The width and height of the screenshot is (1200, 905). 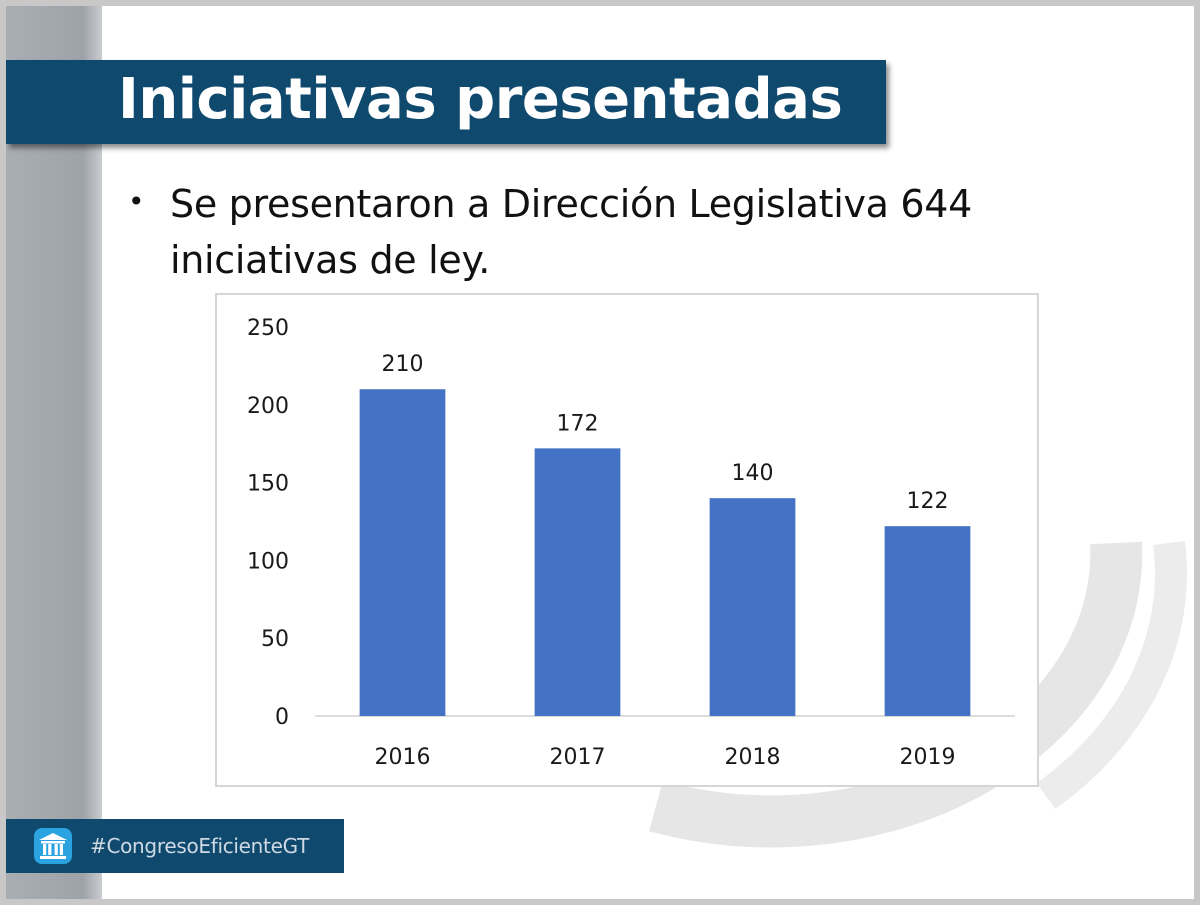 I want to click on hashtag-text: #CongresoEficienteGT, so click(x=199, y=846).